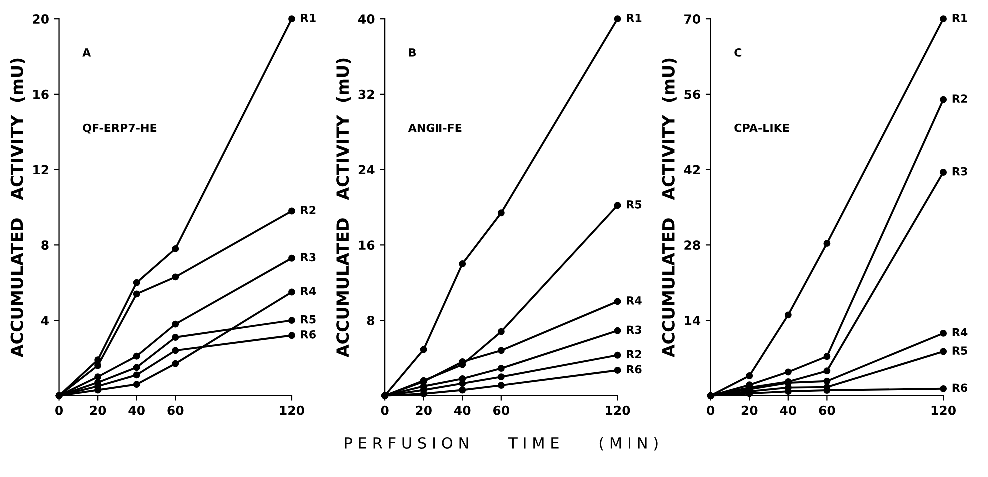 The width and height of the screenshot is (988, 477). What do you see at coordinates (692, 170) in the screenshot?
I see `y-tick-label: 42` at bounding box center [692, 170].